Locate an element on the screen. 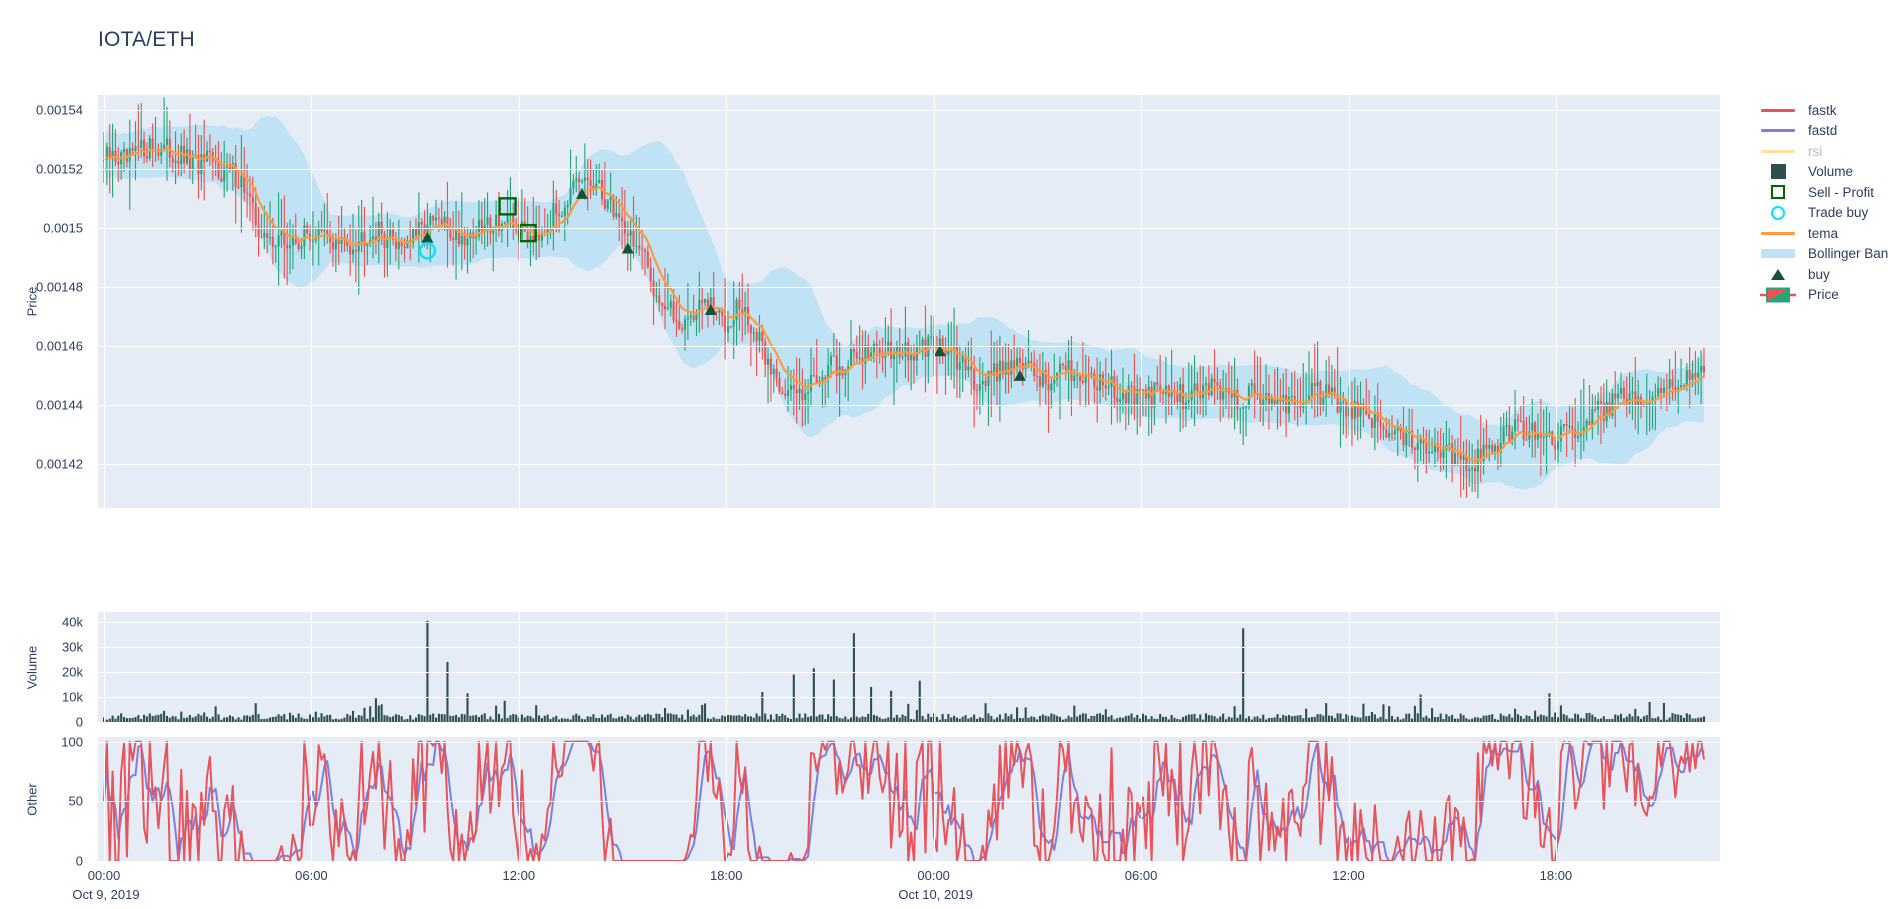 This screenshot has height=909, width=1888. candlestick-icon is located at coordinates (1778, 295).